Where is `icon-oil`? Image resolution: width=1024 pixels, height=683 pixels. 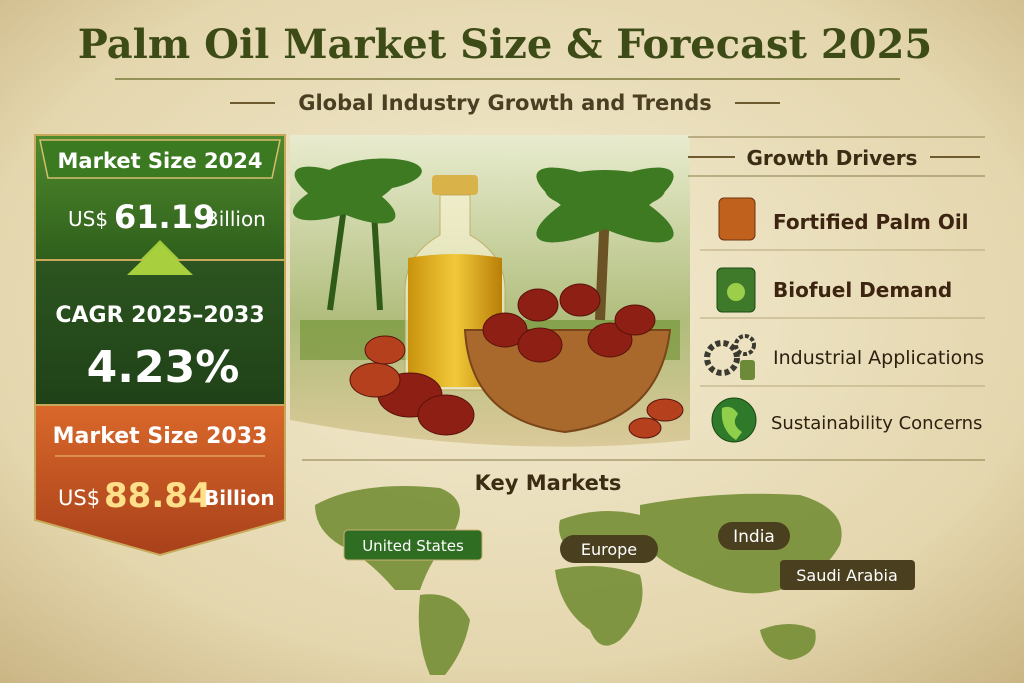
icon-oil is located at coordinates (737, 219).